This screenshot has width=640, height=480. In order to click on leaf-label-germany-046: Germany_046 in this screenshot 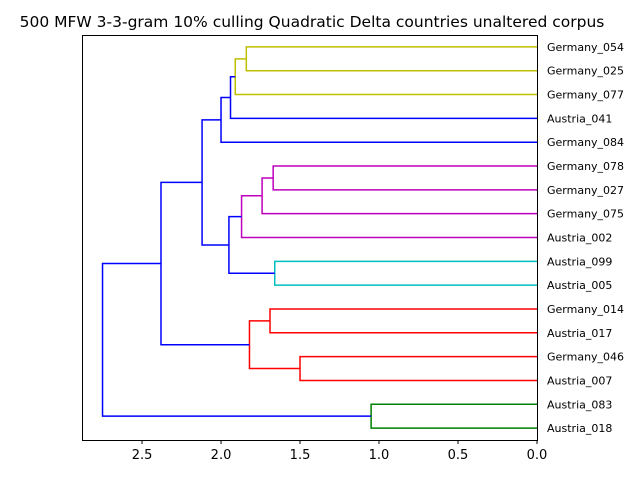, I will do `click(585, 357)`.